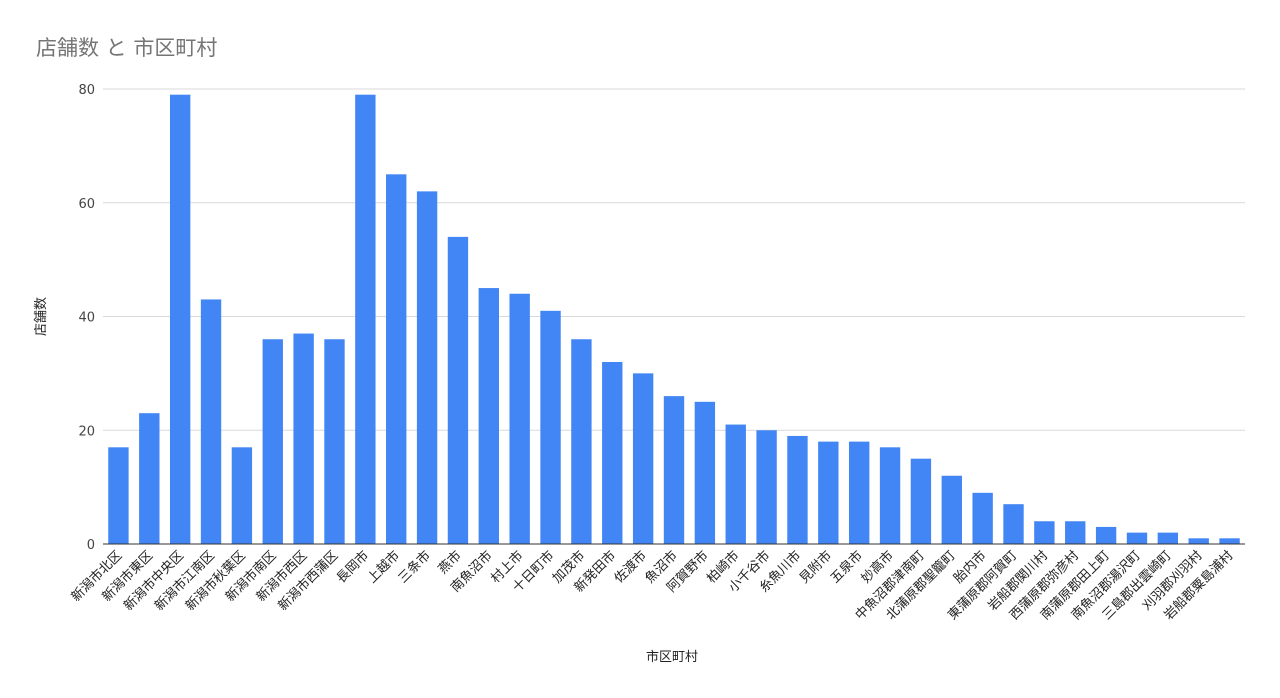 The height and width of the screenshot is (698, 1280). What do you see at coordinates (414, 567) in the screenshot?
I see `x-category-label: 三条市` at bounding box center [414, 567].